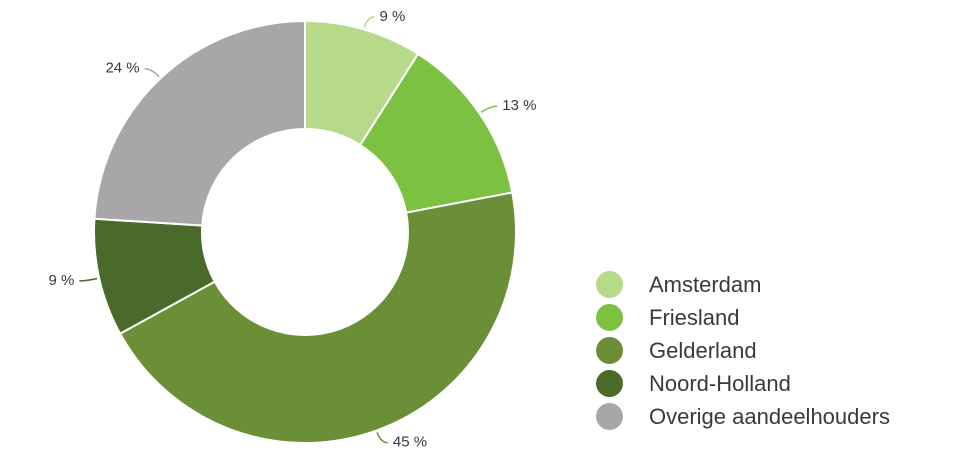  I want to click on data-label-noord-holland: 9 %, so click(62, 280).